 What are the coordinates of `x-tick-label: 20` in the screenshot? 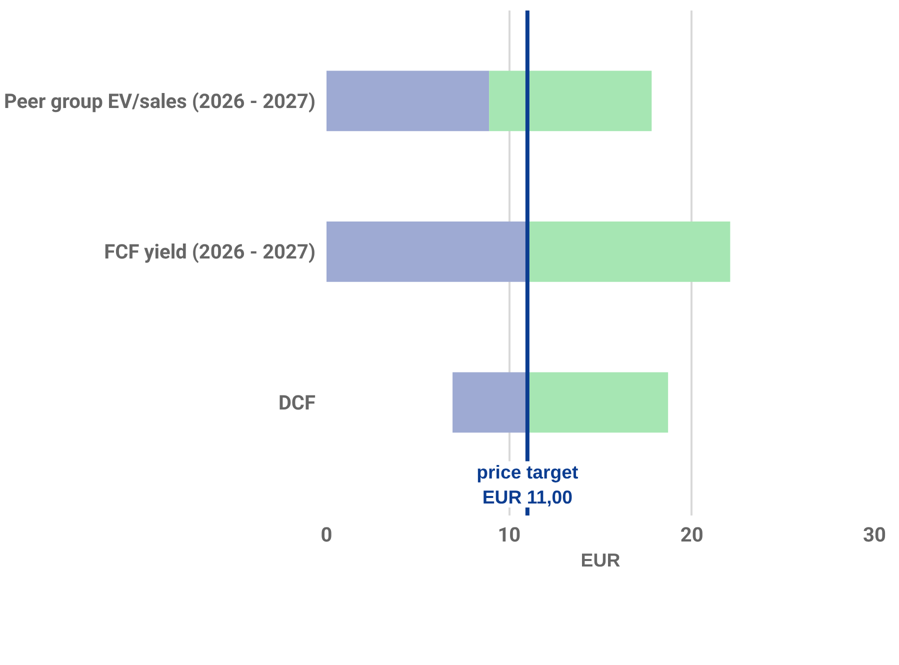 It's located at (692, 534).